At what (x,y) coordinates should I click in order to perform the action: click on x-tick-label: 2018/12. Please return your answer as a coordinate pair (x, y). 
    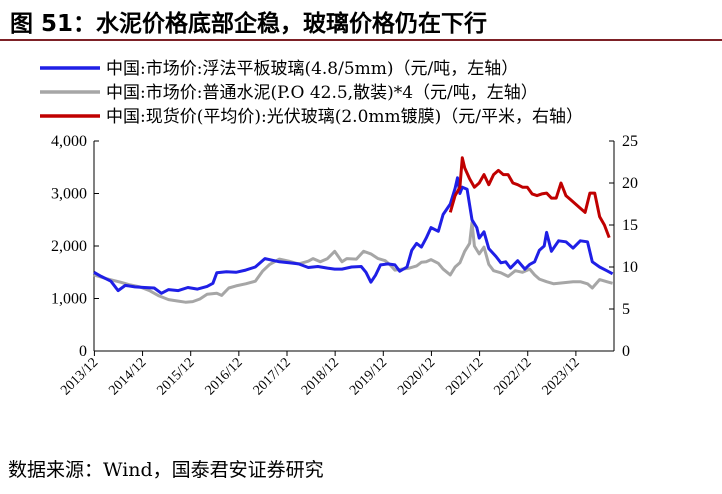
    Looking at the image, I should click on (320, 376).